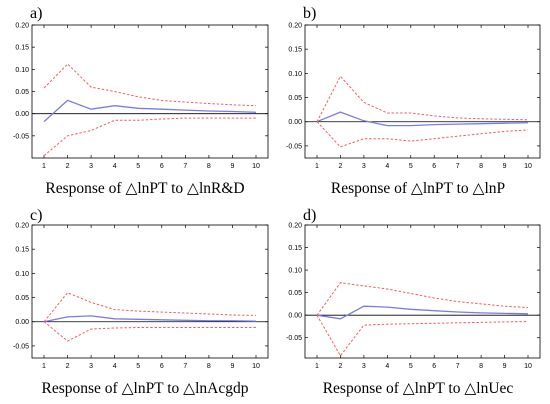 This screenshot has width=550, height=404. What do you see at coordinates (149, 331) in the screenshot?
I see `series-line-lower-c` at bounding box center [149, 331].